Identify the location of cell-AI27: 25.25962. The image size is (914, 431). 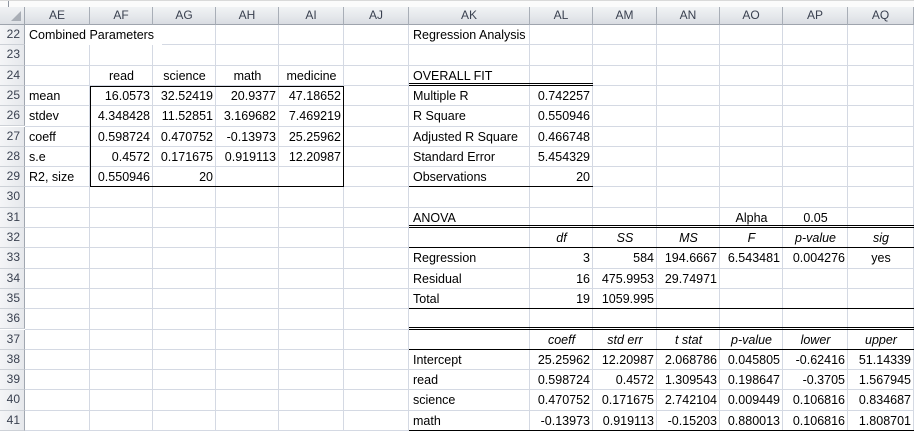
(314, 136).